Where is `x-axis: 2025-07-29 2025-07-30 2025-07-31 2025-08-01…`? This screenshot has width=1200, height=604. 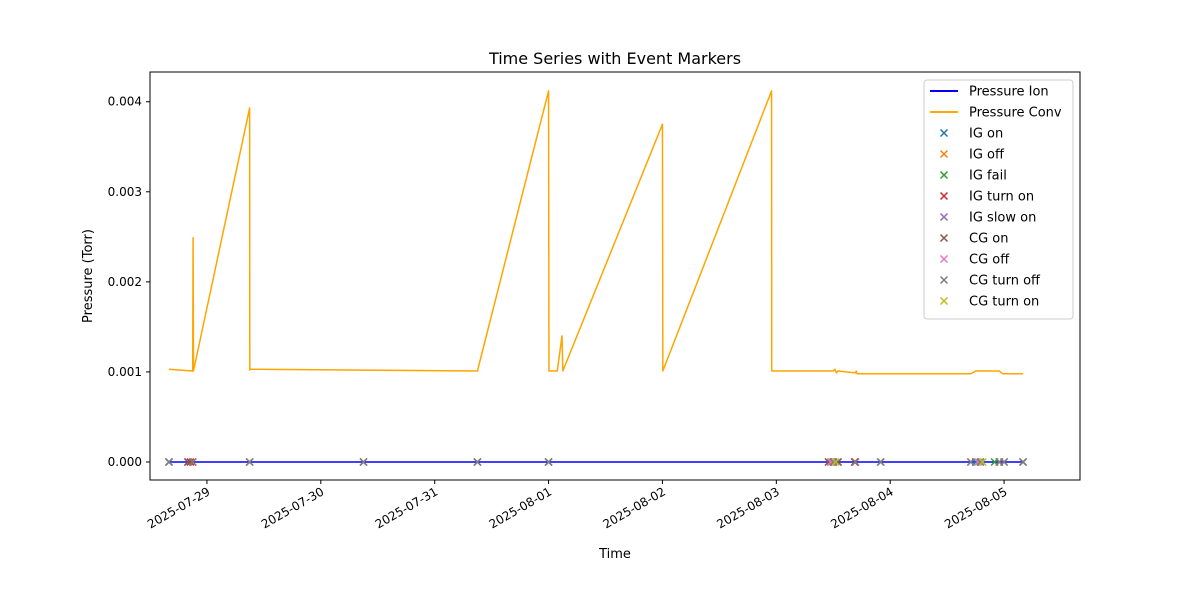
x-axis: 2025-07-29 2025-07-30 2025-07-31 2025-08-01… is located at coordinates (577, 505).